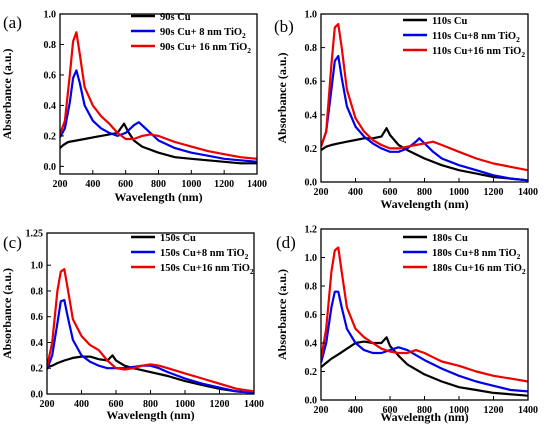  I want to click on legend-label: 180s Cu, so click(450, 238).